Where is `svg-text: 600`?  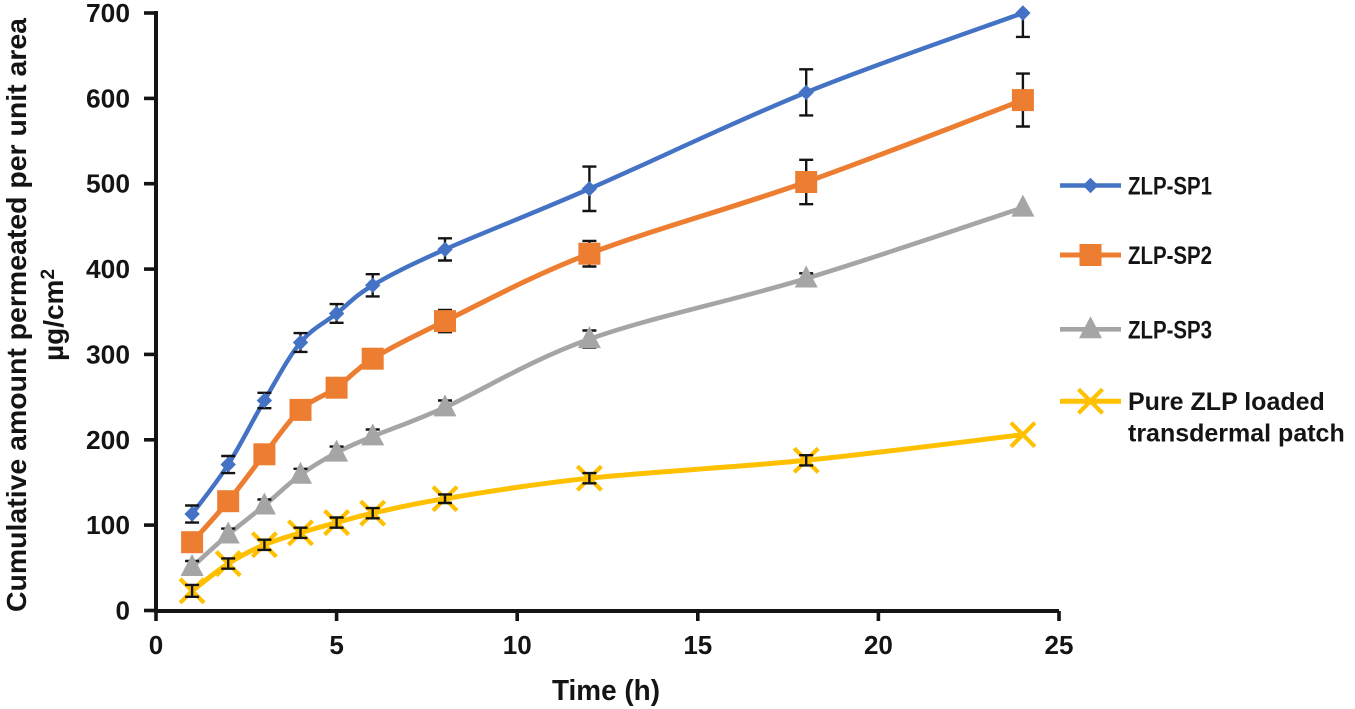
svg-text: 600 is located at coordinates (108, 98).